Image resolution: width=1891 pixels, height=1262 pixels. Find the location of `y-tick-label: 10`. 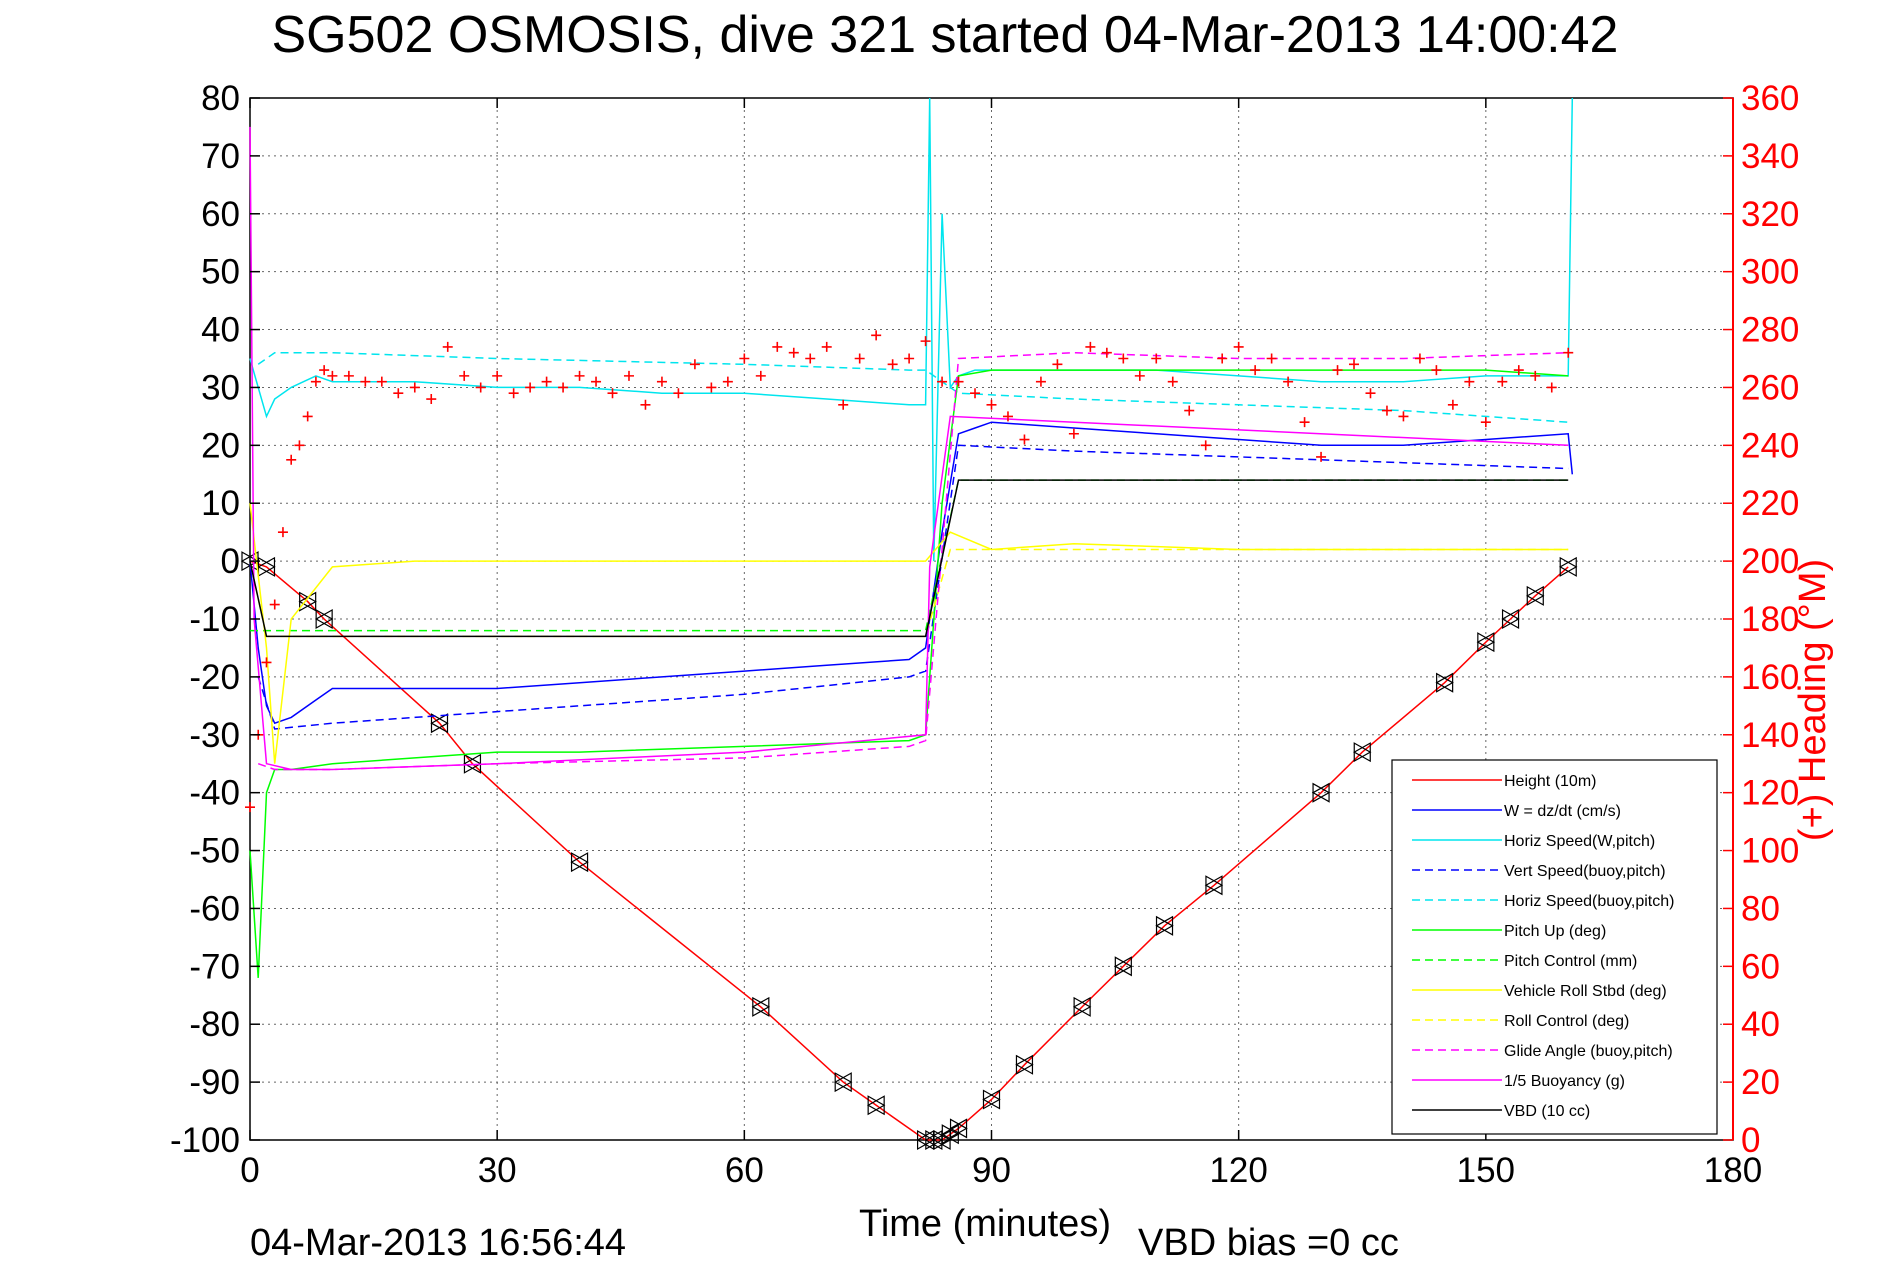

y-tick-label: 10 is located at coordinates (220, 503).